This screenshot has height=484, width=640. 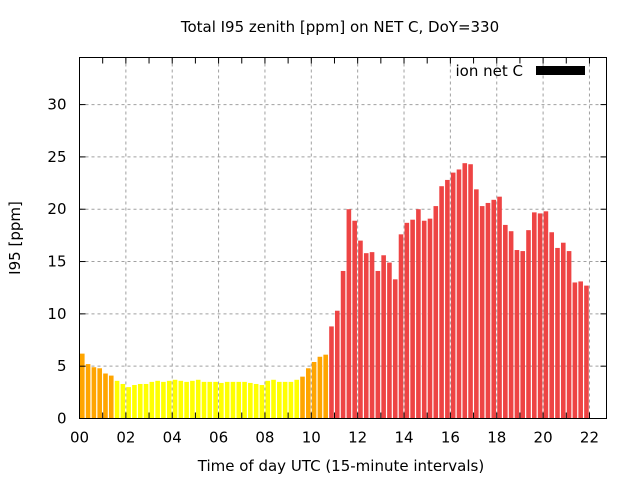 What do you see at coordinates (560, 70) in the screenshot?
I see `legend-swatch` at bounding box center [560, 70].